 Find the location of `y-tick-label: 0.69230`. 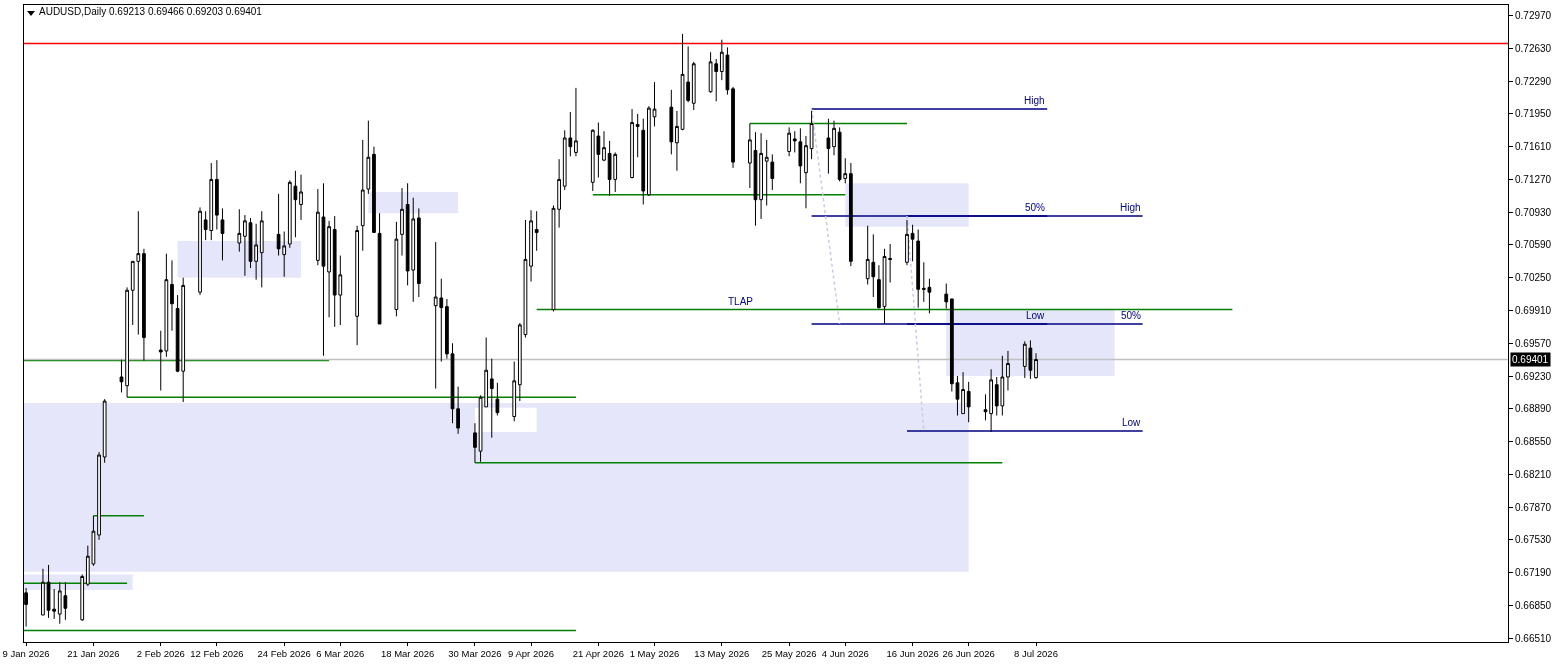

y-tick-label: 0.69230 is located at coordinates (1533, 376).